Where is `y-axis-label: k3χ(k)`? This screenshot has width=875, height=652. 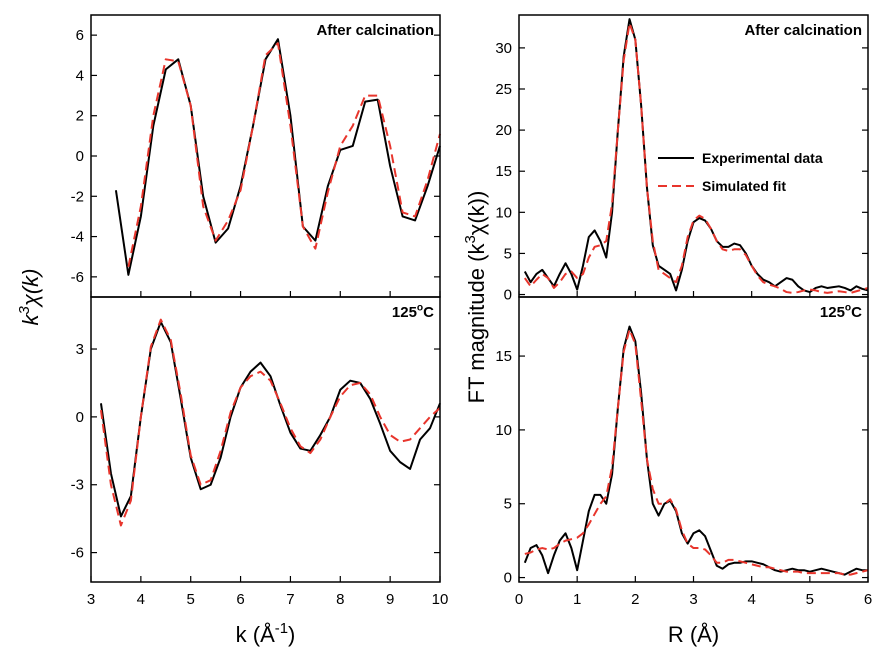 y-axis-label: k3χ(k) is located at coordinates (29, 297).